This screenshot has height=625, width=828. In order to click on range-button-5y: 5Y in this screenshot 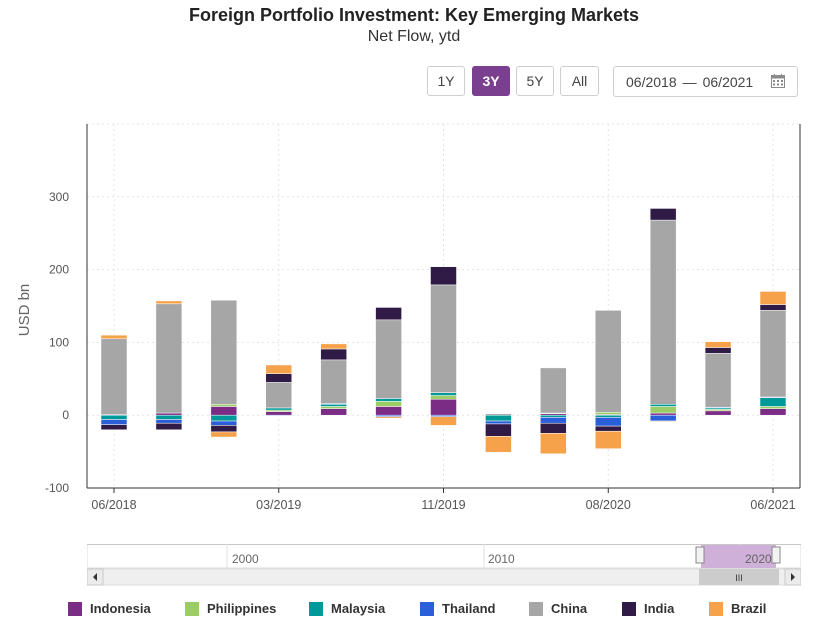, I will do `click(535, 81)`.